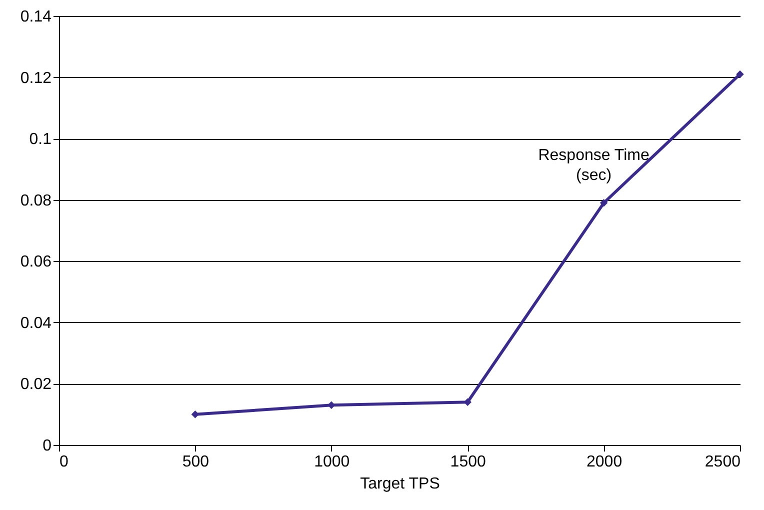  I want to click on y-tick-label: 0.14, so click(36, 17).